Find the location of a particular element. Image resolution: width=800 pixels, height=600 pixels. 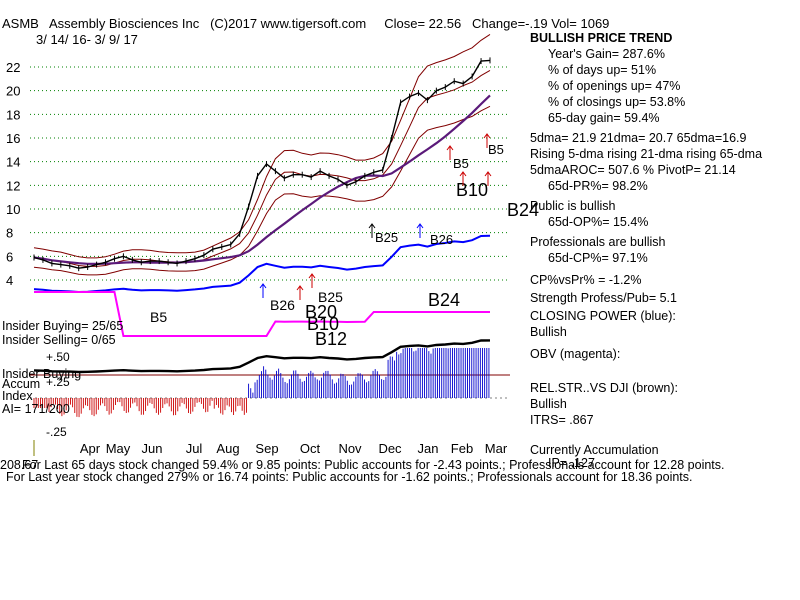

rising-dma: Rising 5-dma rising 21-dma rising 65-dma is located at coordinates (646, 154).